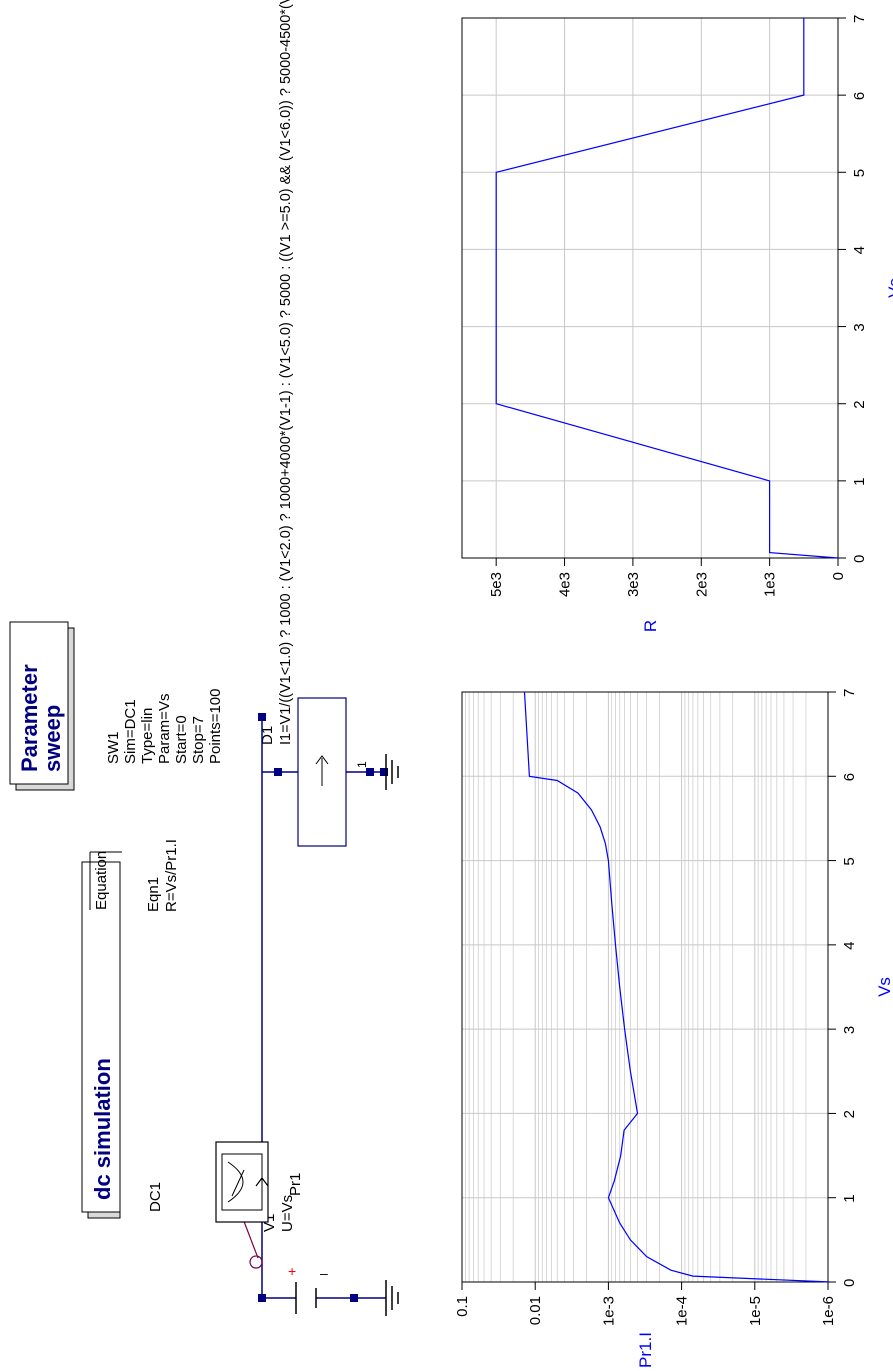 This screenshot has height=1371, width=893. Describe the element at coordinates (295, 1184) in the screenshot. I see `probe-name: Pr1` at that location.